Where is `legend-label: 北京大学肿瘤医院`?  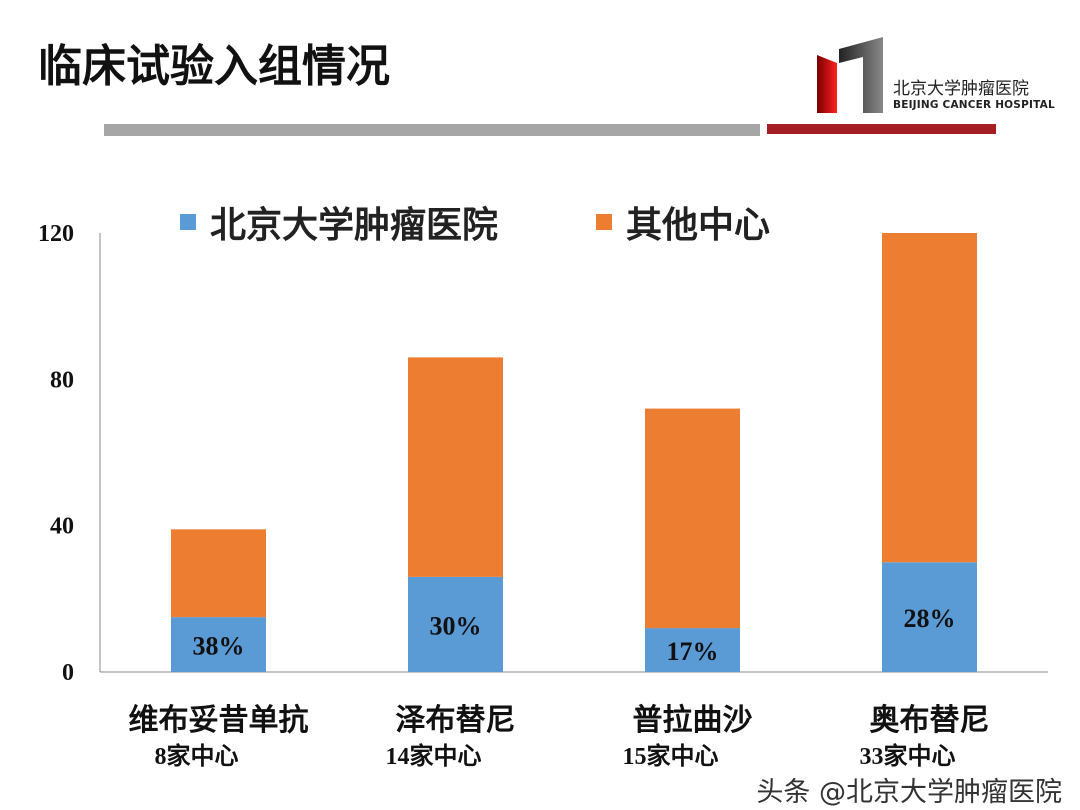
legend-label: 北京大学肿瘤医院 is located at coordinates (354, 225).